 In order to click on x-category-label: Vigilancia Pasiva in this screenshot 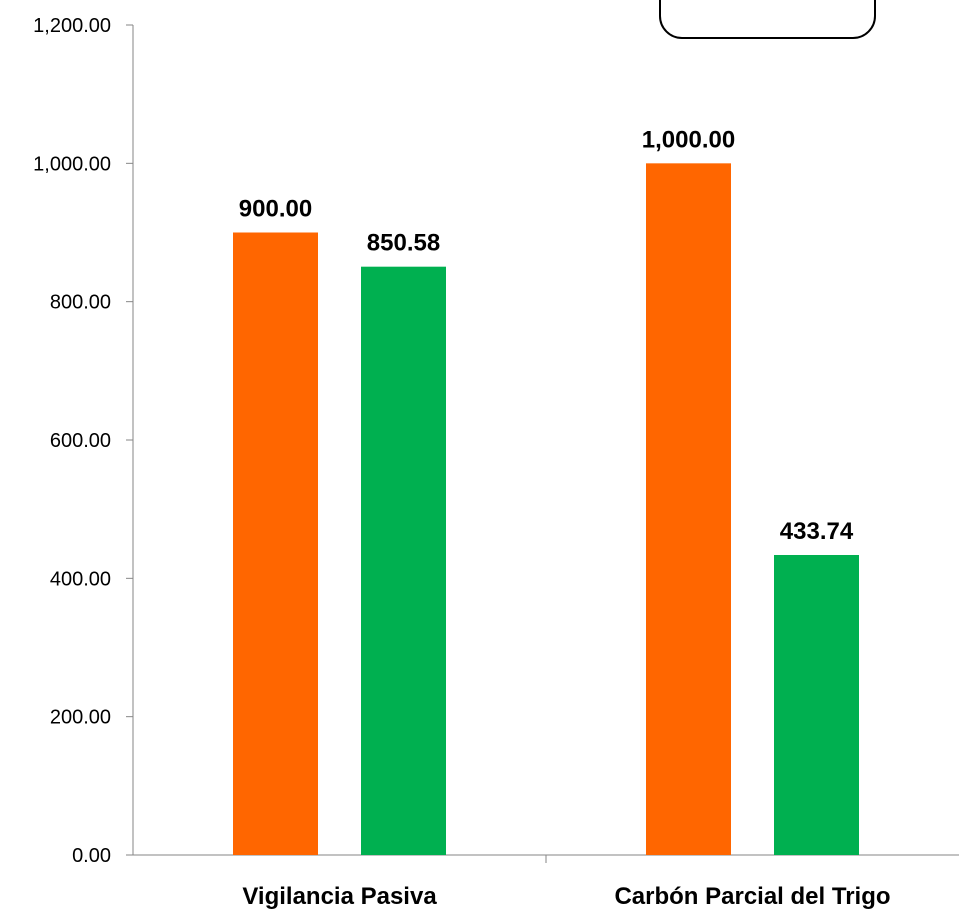, I will do `click(339, 896)`.